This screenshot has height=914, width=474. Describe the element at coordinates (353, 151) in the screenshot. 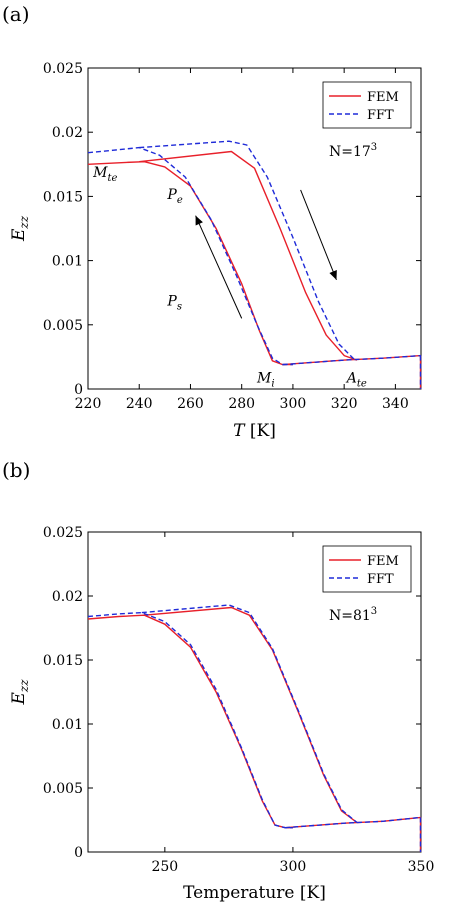

I see `grid-size-note: N=173` at that location.